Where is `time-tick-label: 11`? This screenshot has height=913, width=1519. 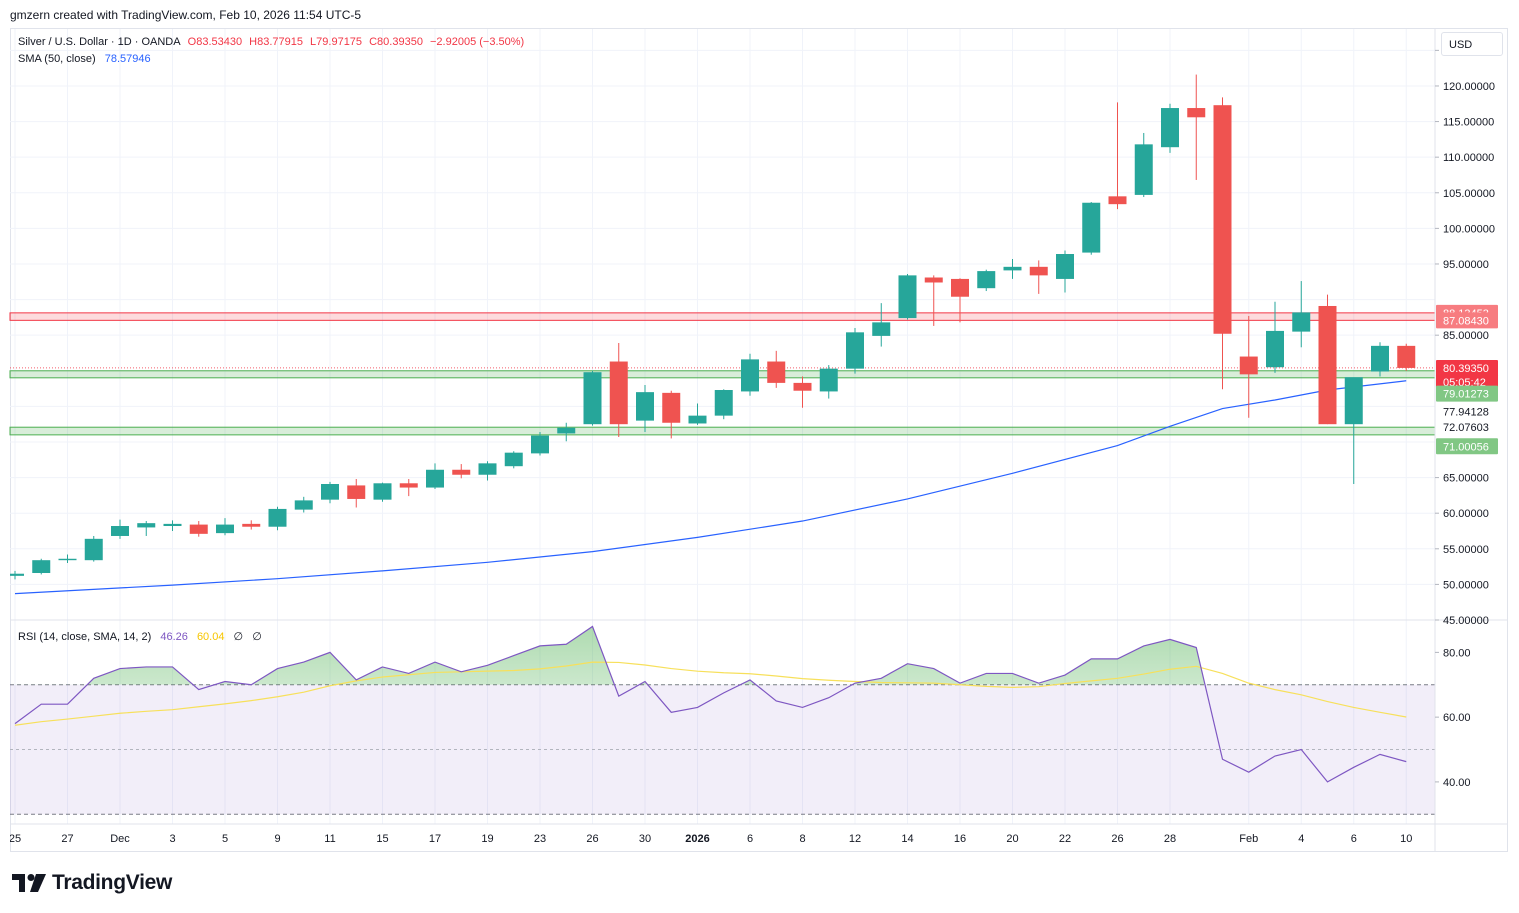 time-tick-label: 11 is located at coordinates (329, 839).